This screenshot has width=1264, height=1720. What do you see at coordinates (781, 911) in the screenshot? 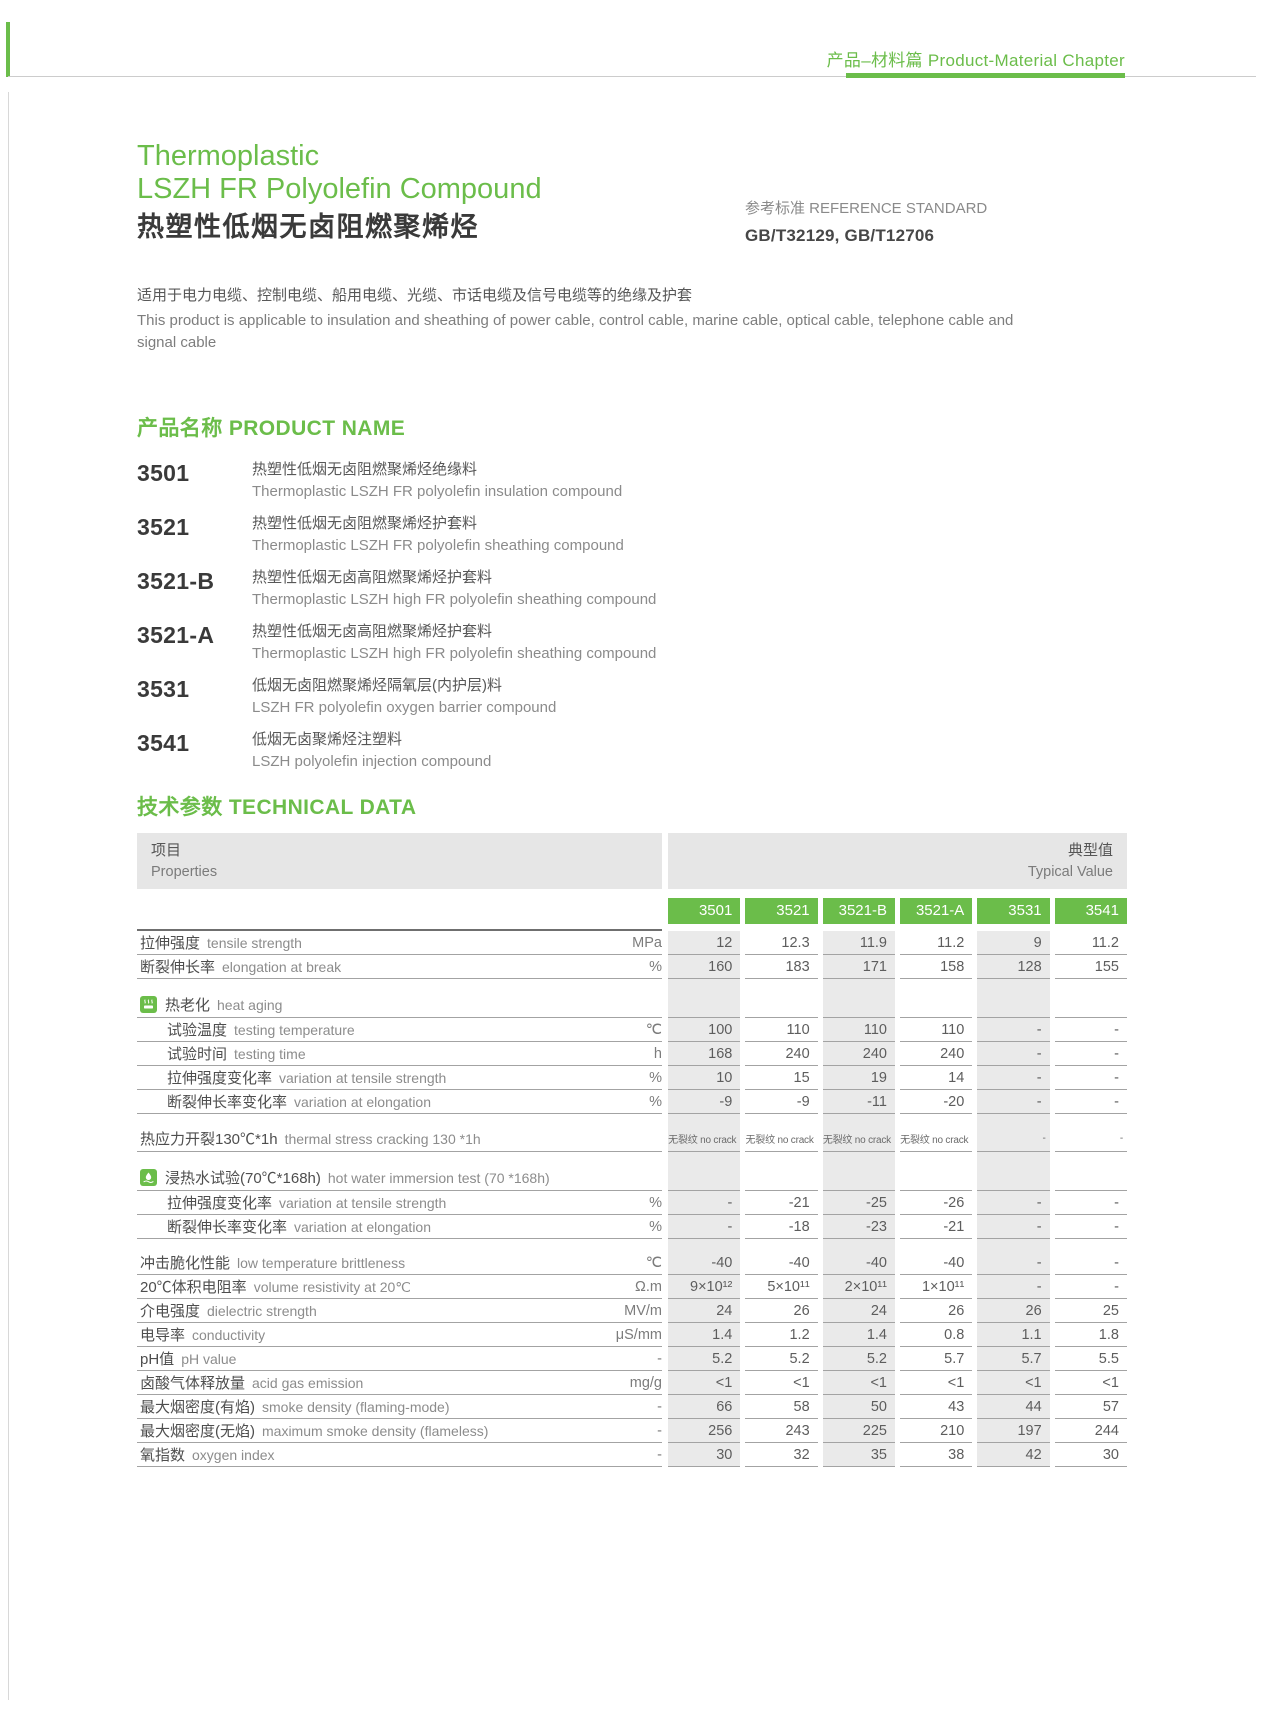
I see `column-header: 3521` at bounding box center [781, 911].